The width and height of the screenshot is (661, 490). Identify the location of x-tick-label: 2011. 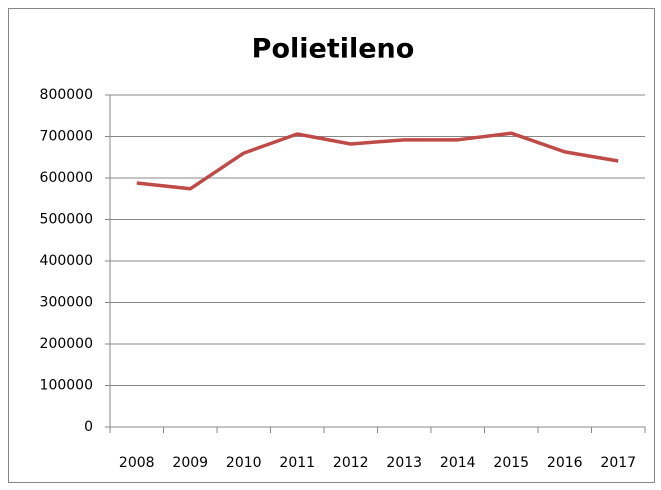
(297, 463).